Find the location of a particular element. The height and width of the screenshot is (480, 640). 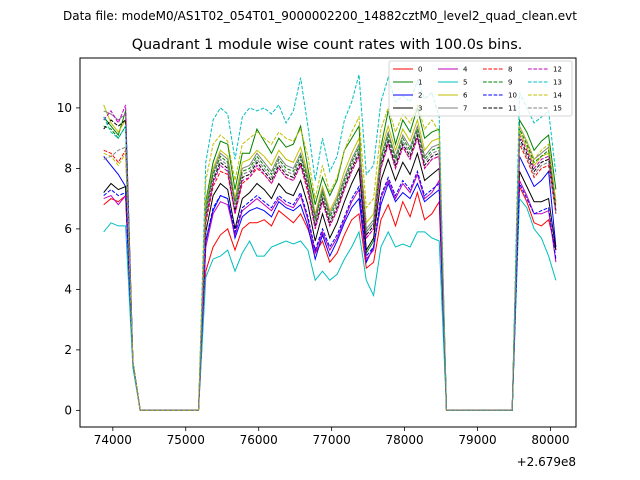

legend-label-15: 15 is located at coordinates (557, 109).